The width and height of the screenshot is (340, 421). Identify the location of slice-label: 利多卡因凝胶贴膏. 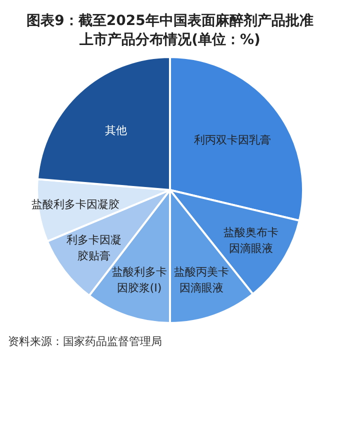
(94, 247).